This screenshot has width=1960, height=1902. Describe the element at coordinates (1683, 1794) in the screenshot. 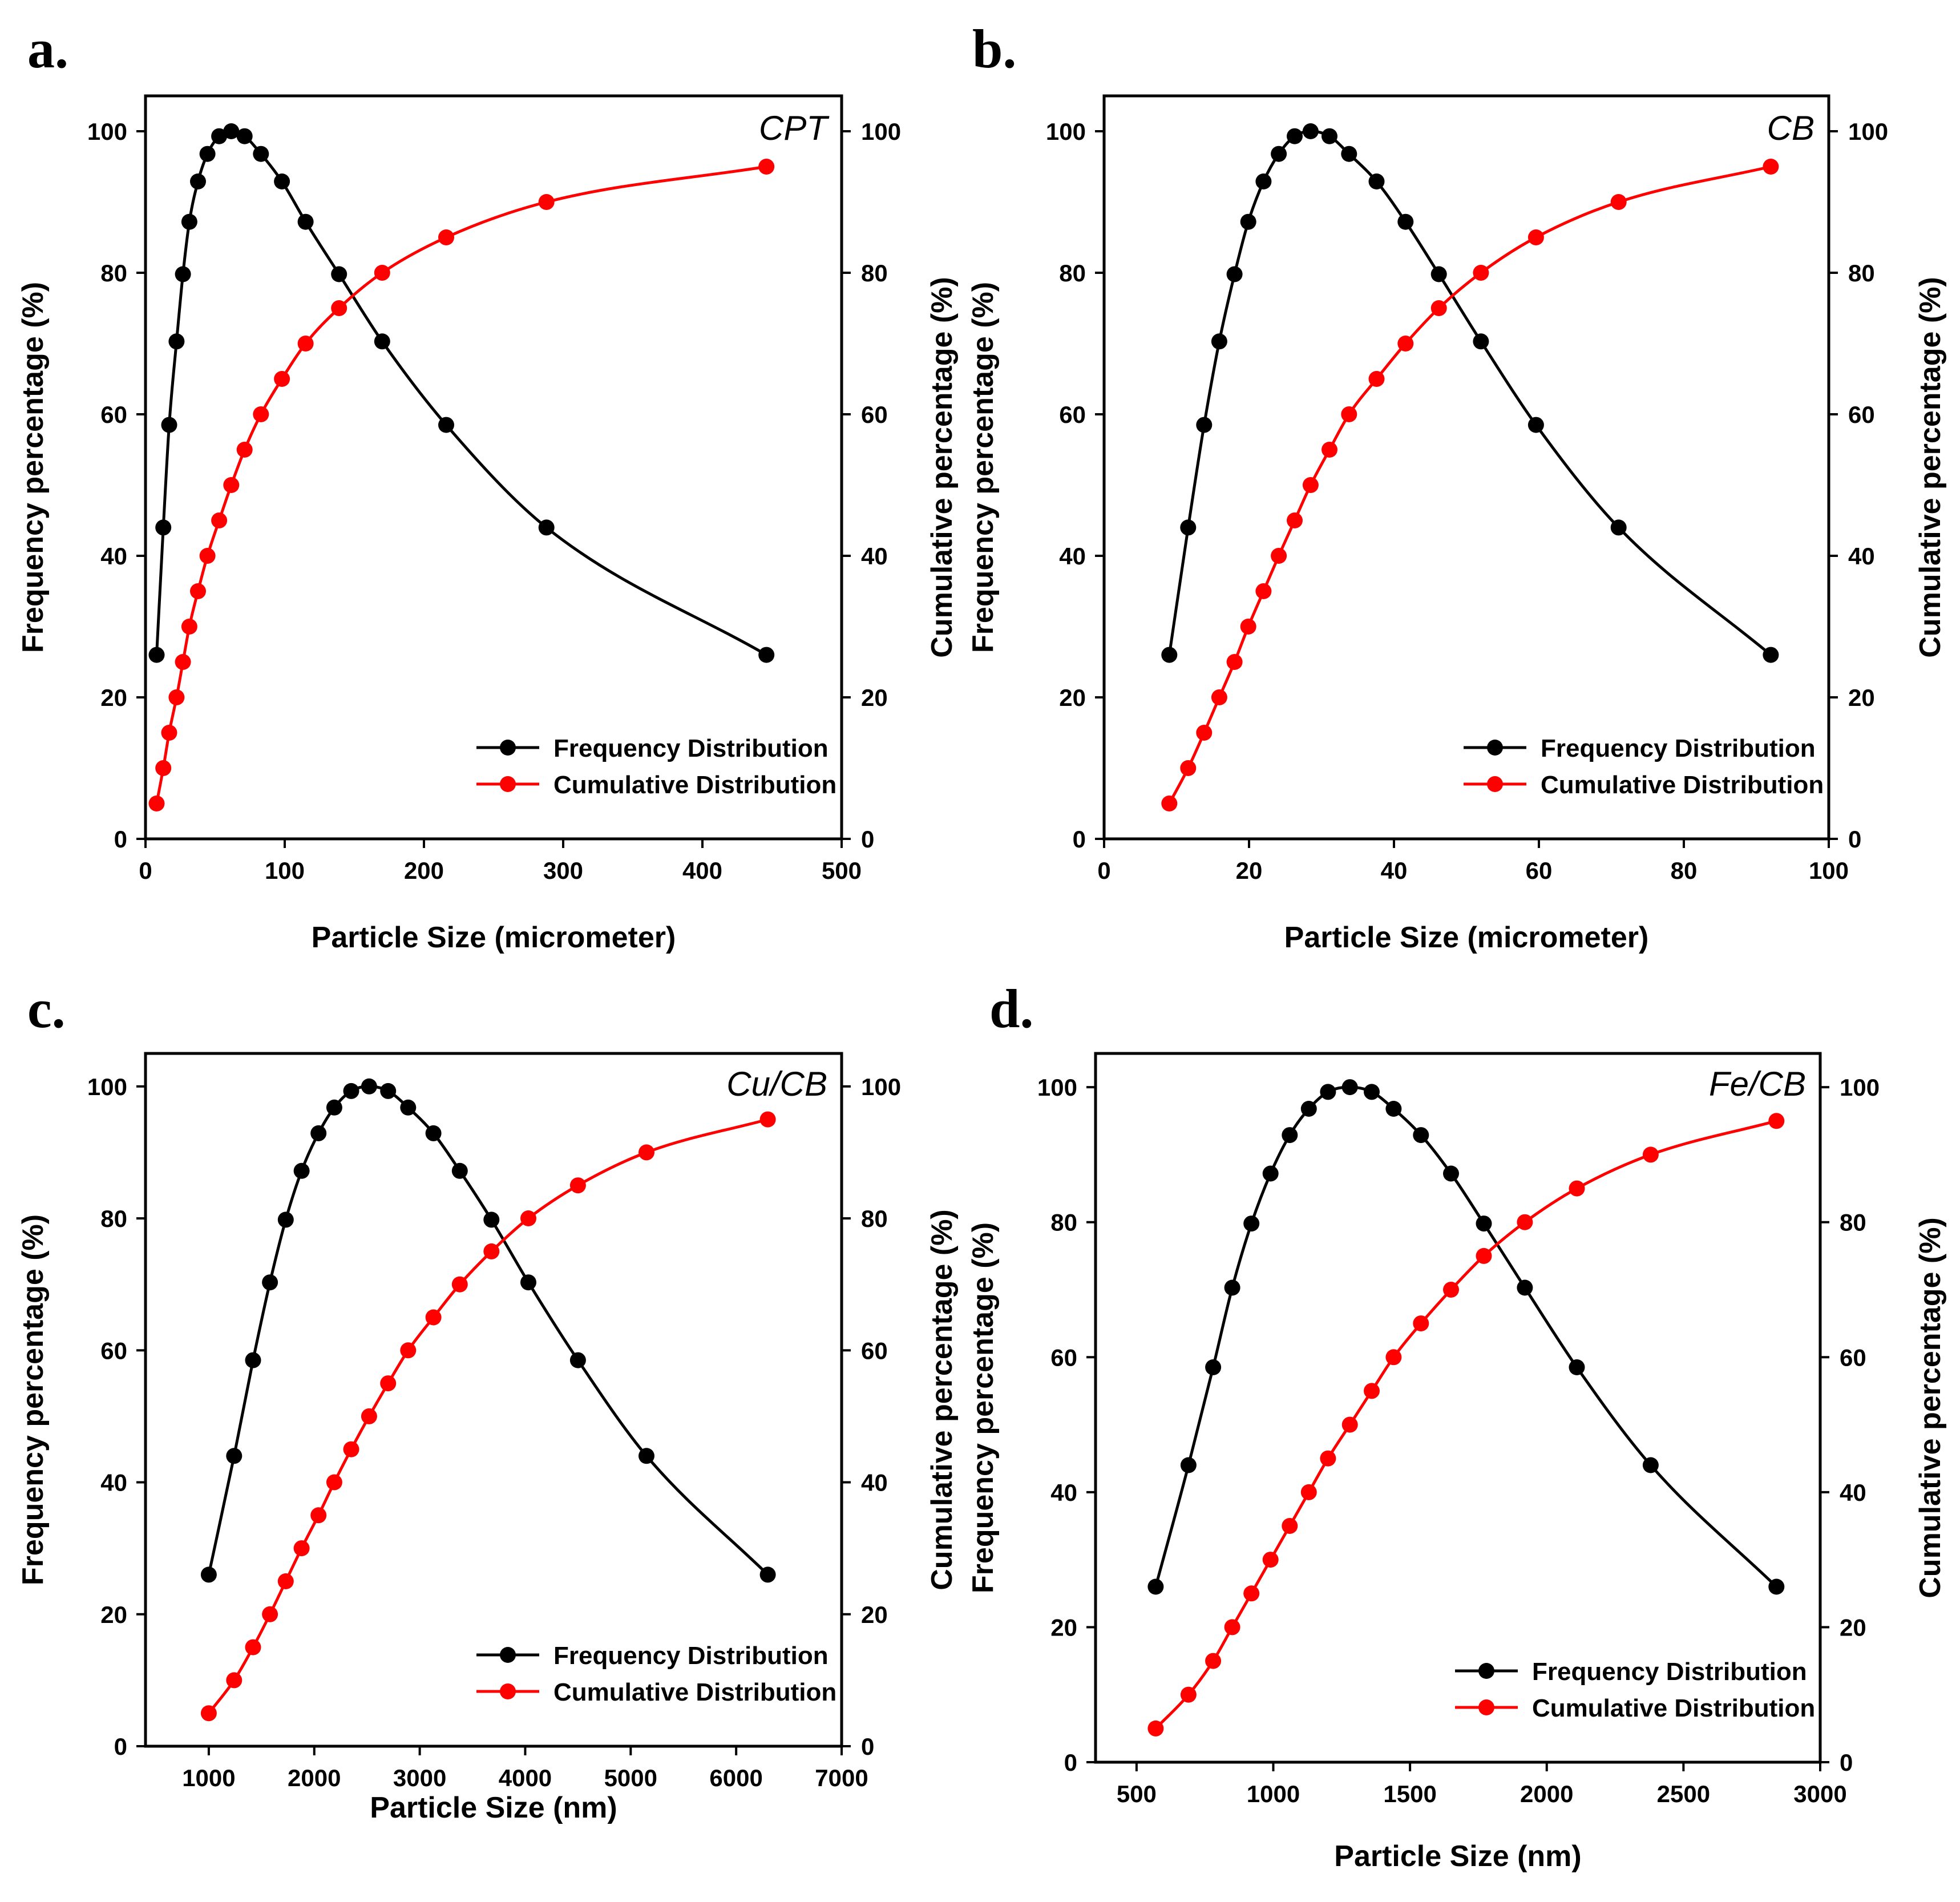

I see `x-tick-label: 2500` at that location.